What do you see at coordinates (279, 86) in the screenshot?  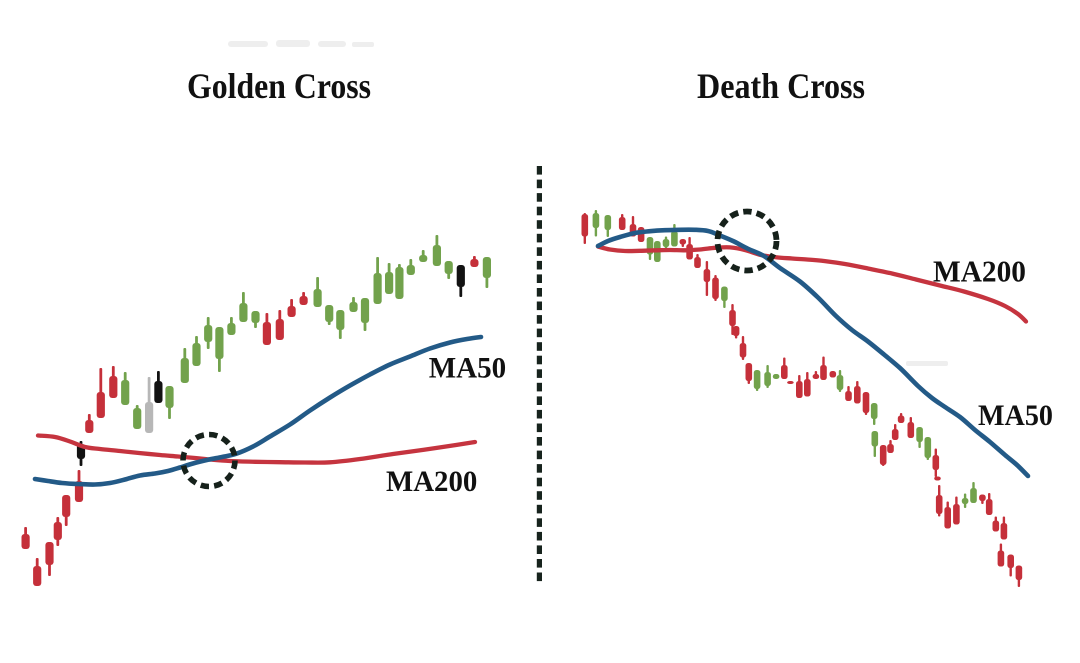 I see `svg-text: Golden Cross` at bounding box center [279, 86].